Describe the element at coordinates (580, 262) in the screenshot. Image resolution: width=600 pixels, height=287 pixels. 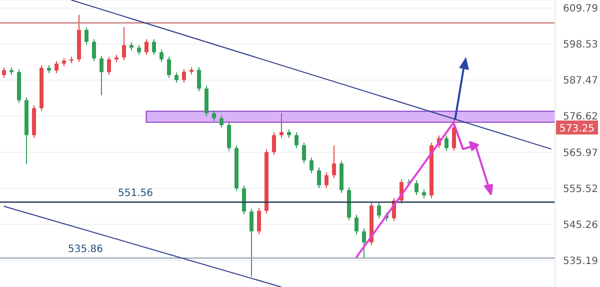
I see `y-tick-label: 535.19` at that location.